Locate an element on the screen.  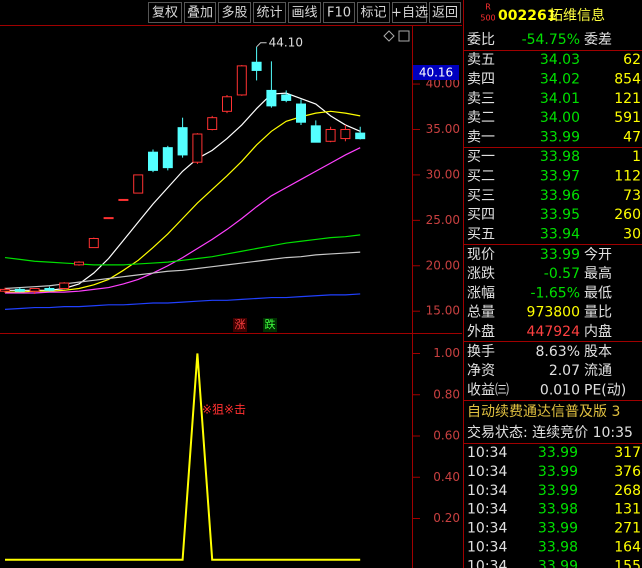
stat-label: 净资 is located at coordinates (481, 371).